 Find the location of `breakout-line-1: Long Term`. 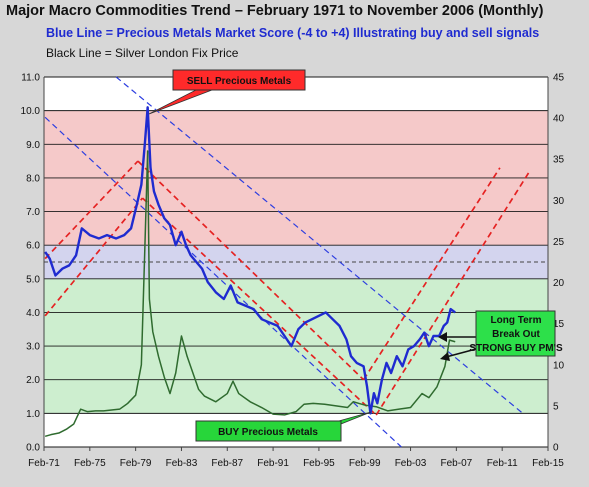

breakout-line-1: Long Term is located at coordinates (516, 320).